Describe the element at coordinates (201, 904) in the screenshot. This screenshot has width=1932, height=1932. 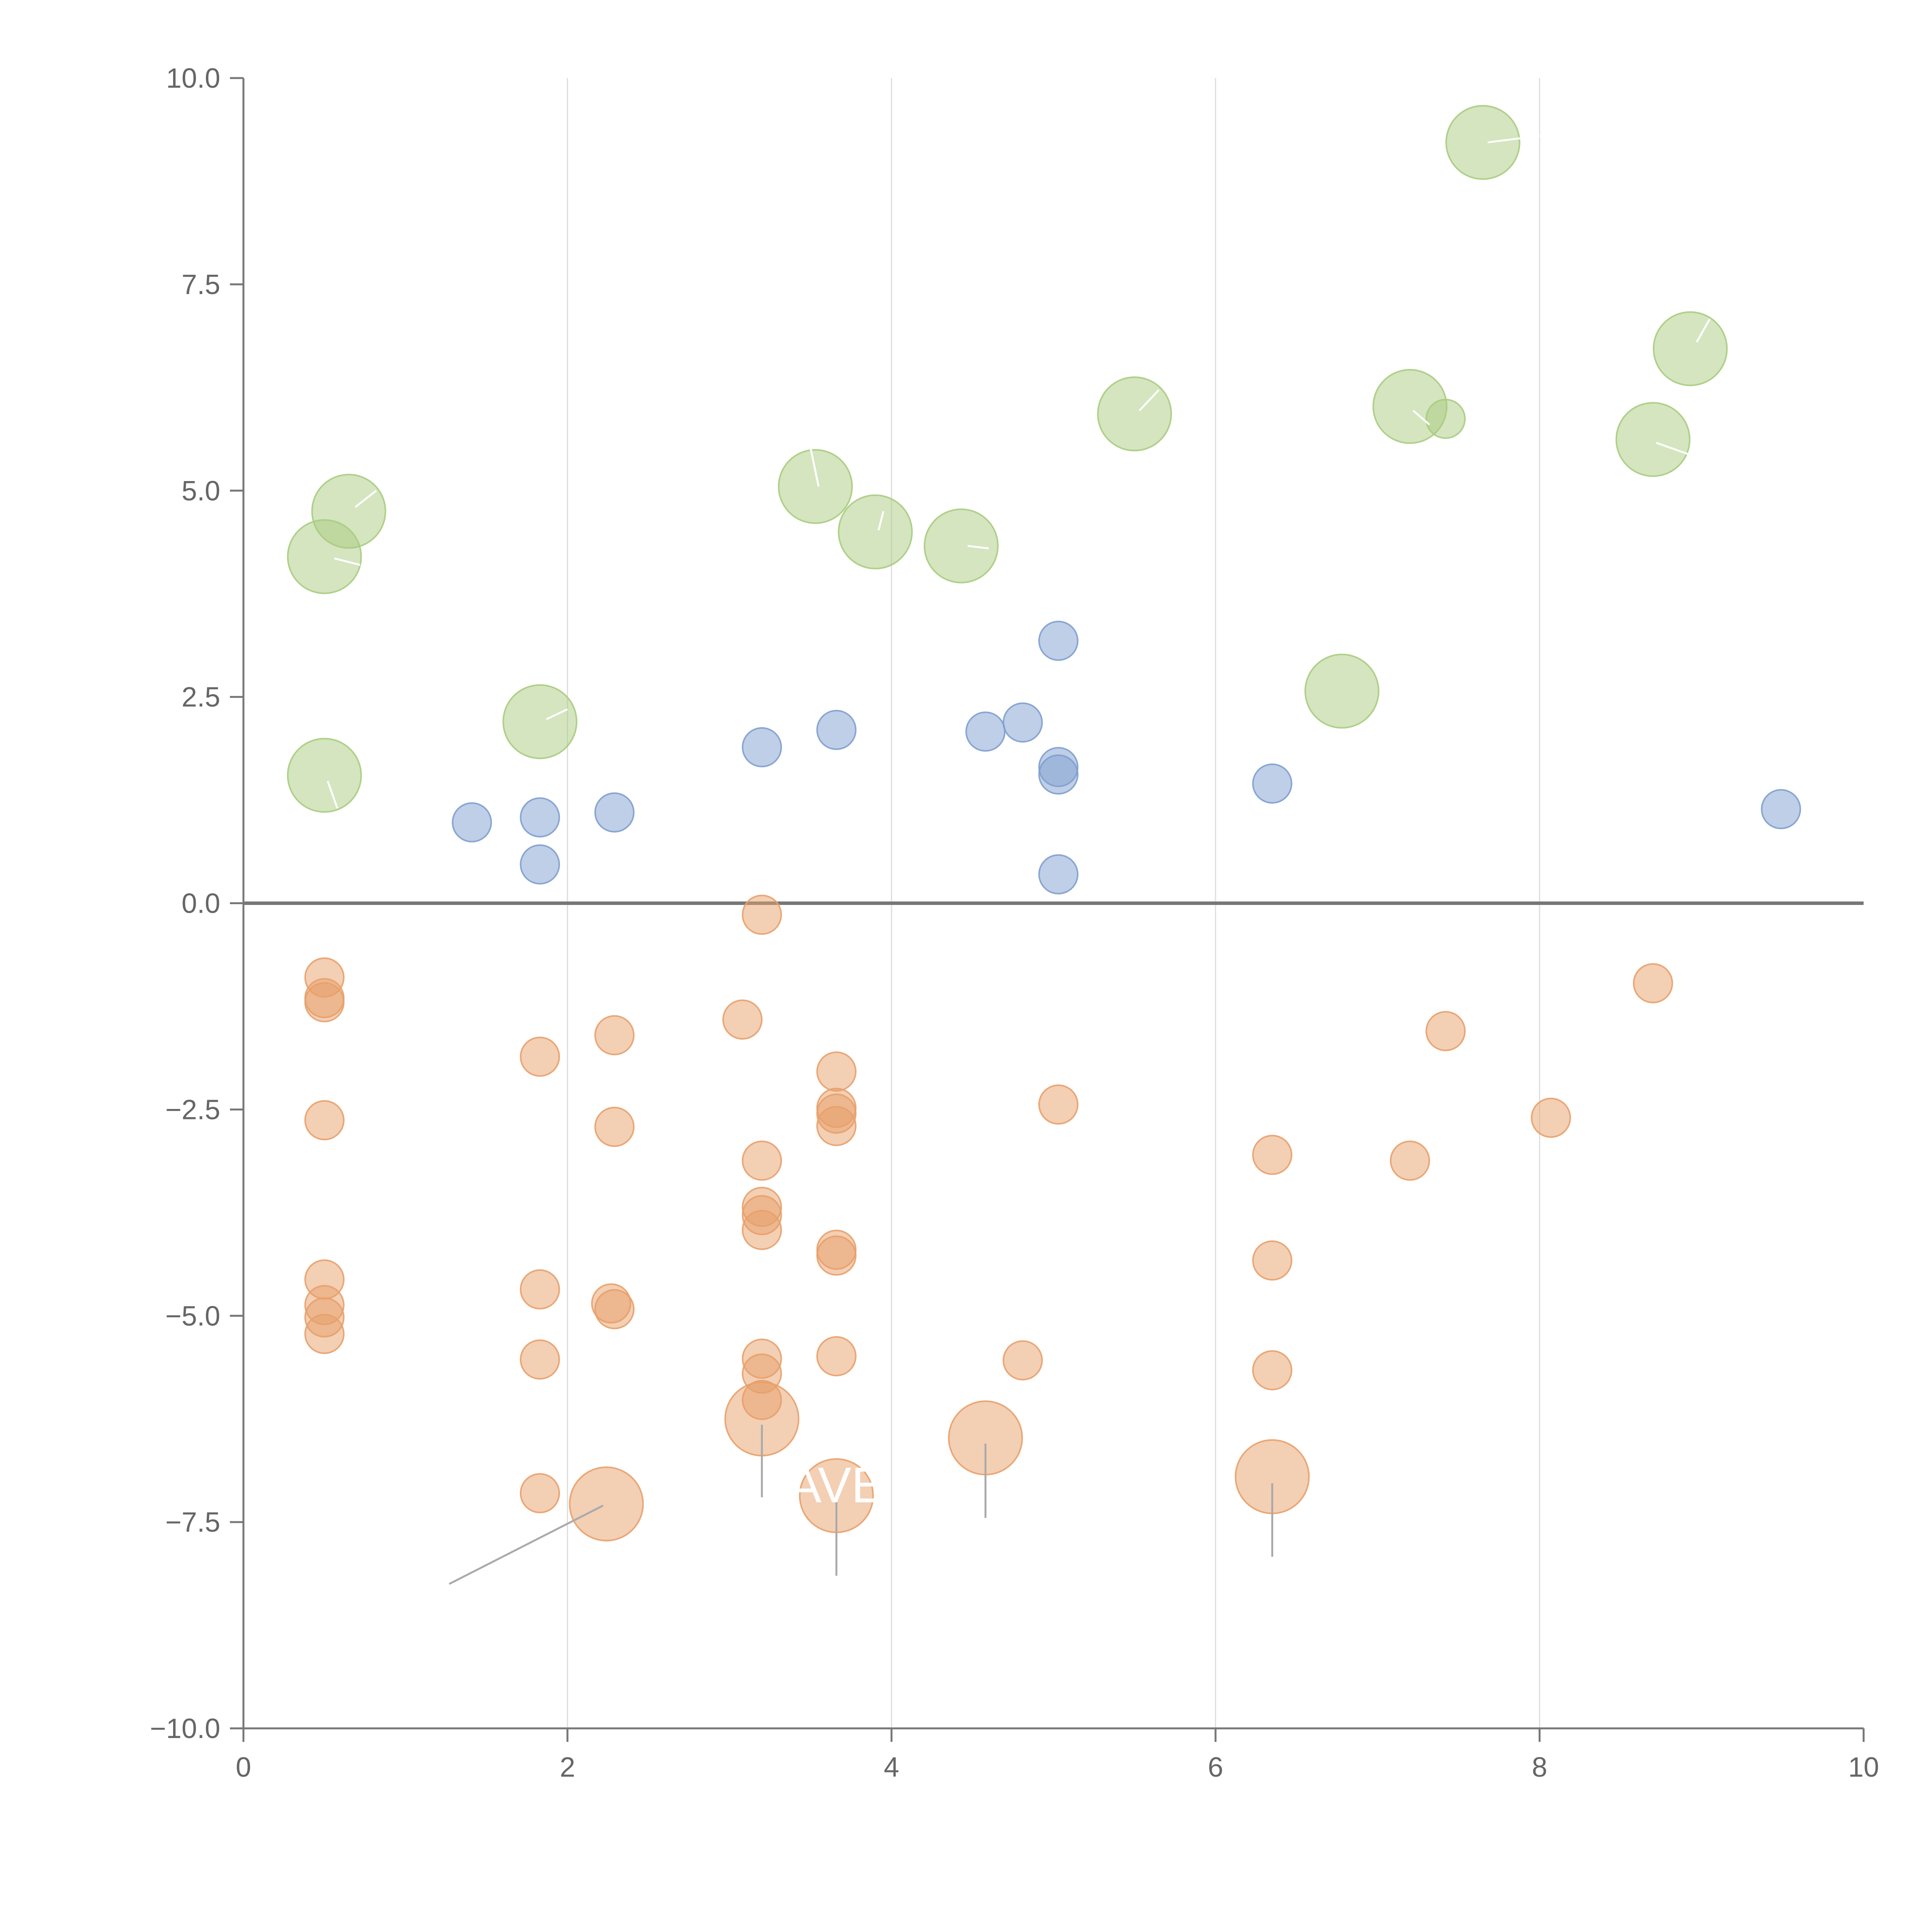
I see `y-tick-label-4: 0.0` at that location.